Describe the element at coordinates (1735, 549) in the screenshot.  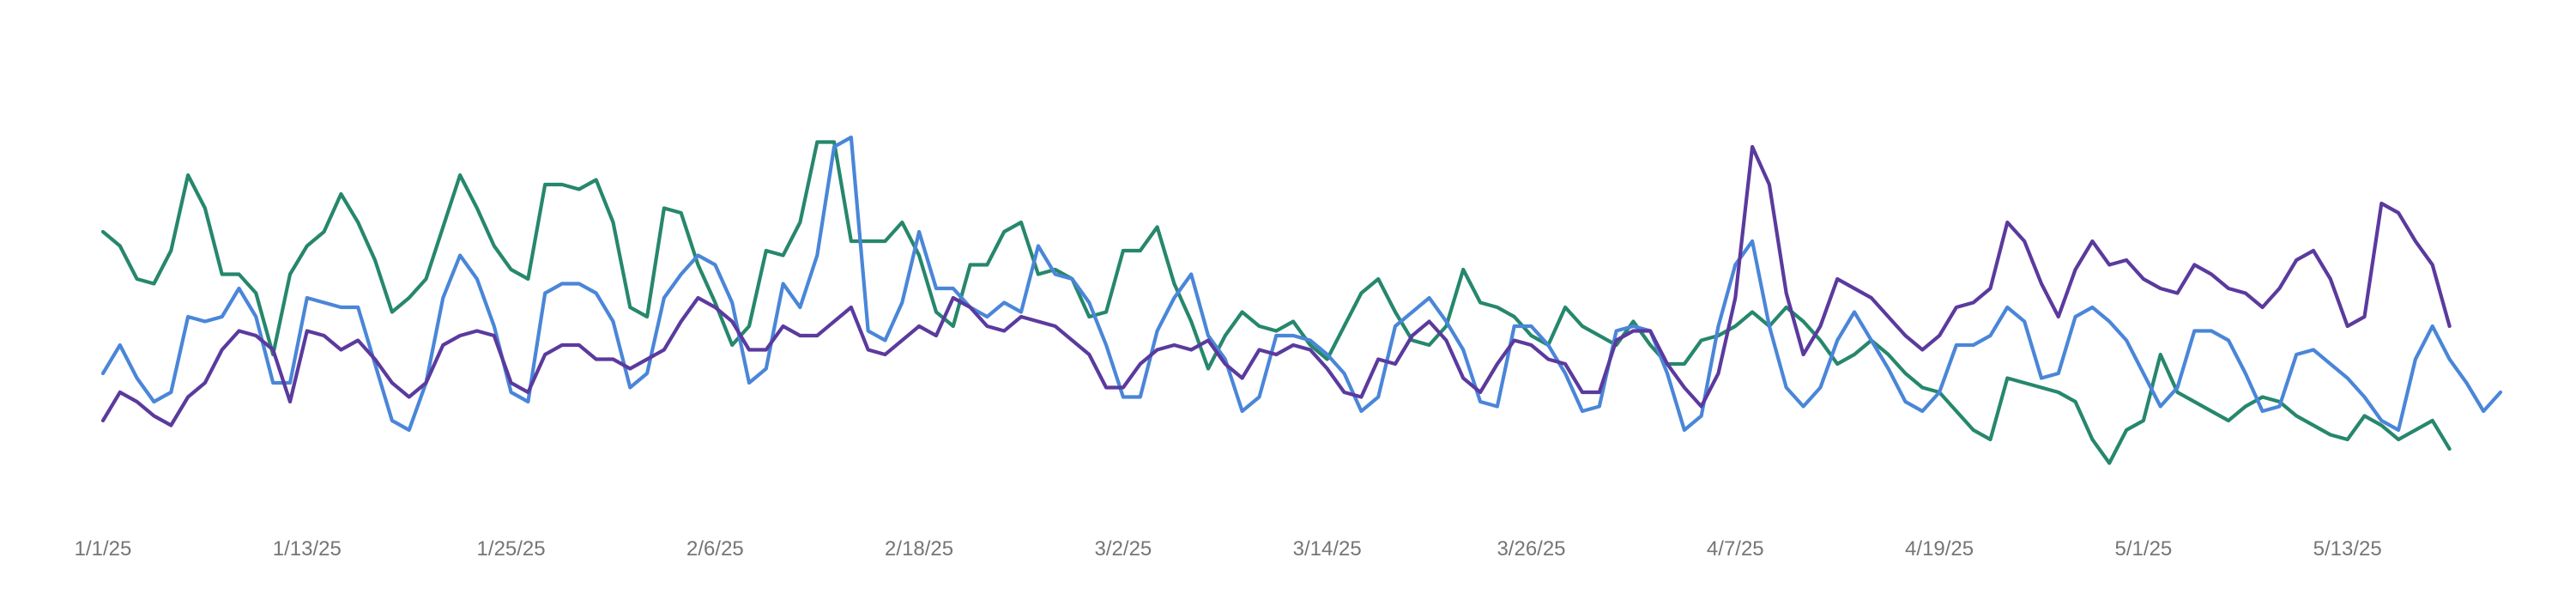
I see `x-tick-label: 4/7/25` at that location.